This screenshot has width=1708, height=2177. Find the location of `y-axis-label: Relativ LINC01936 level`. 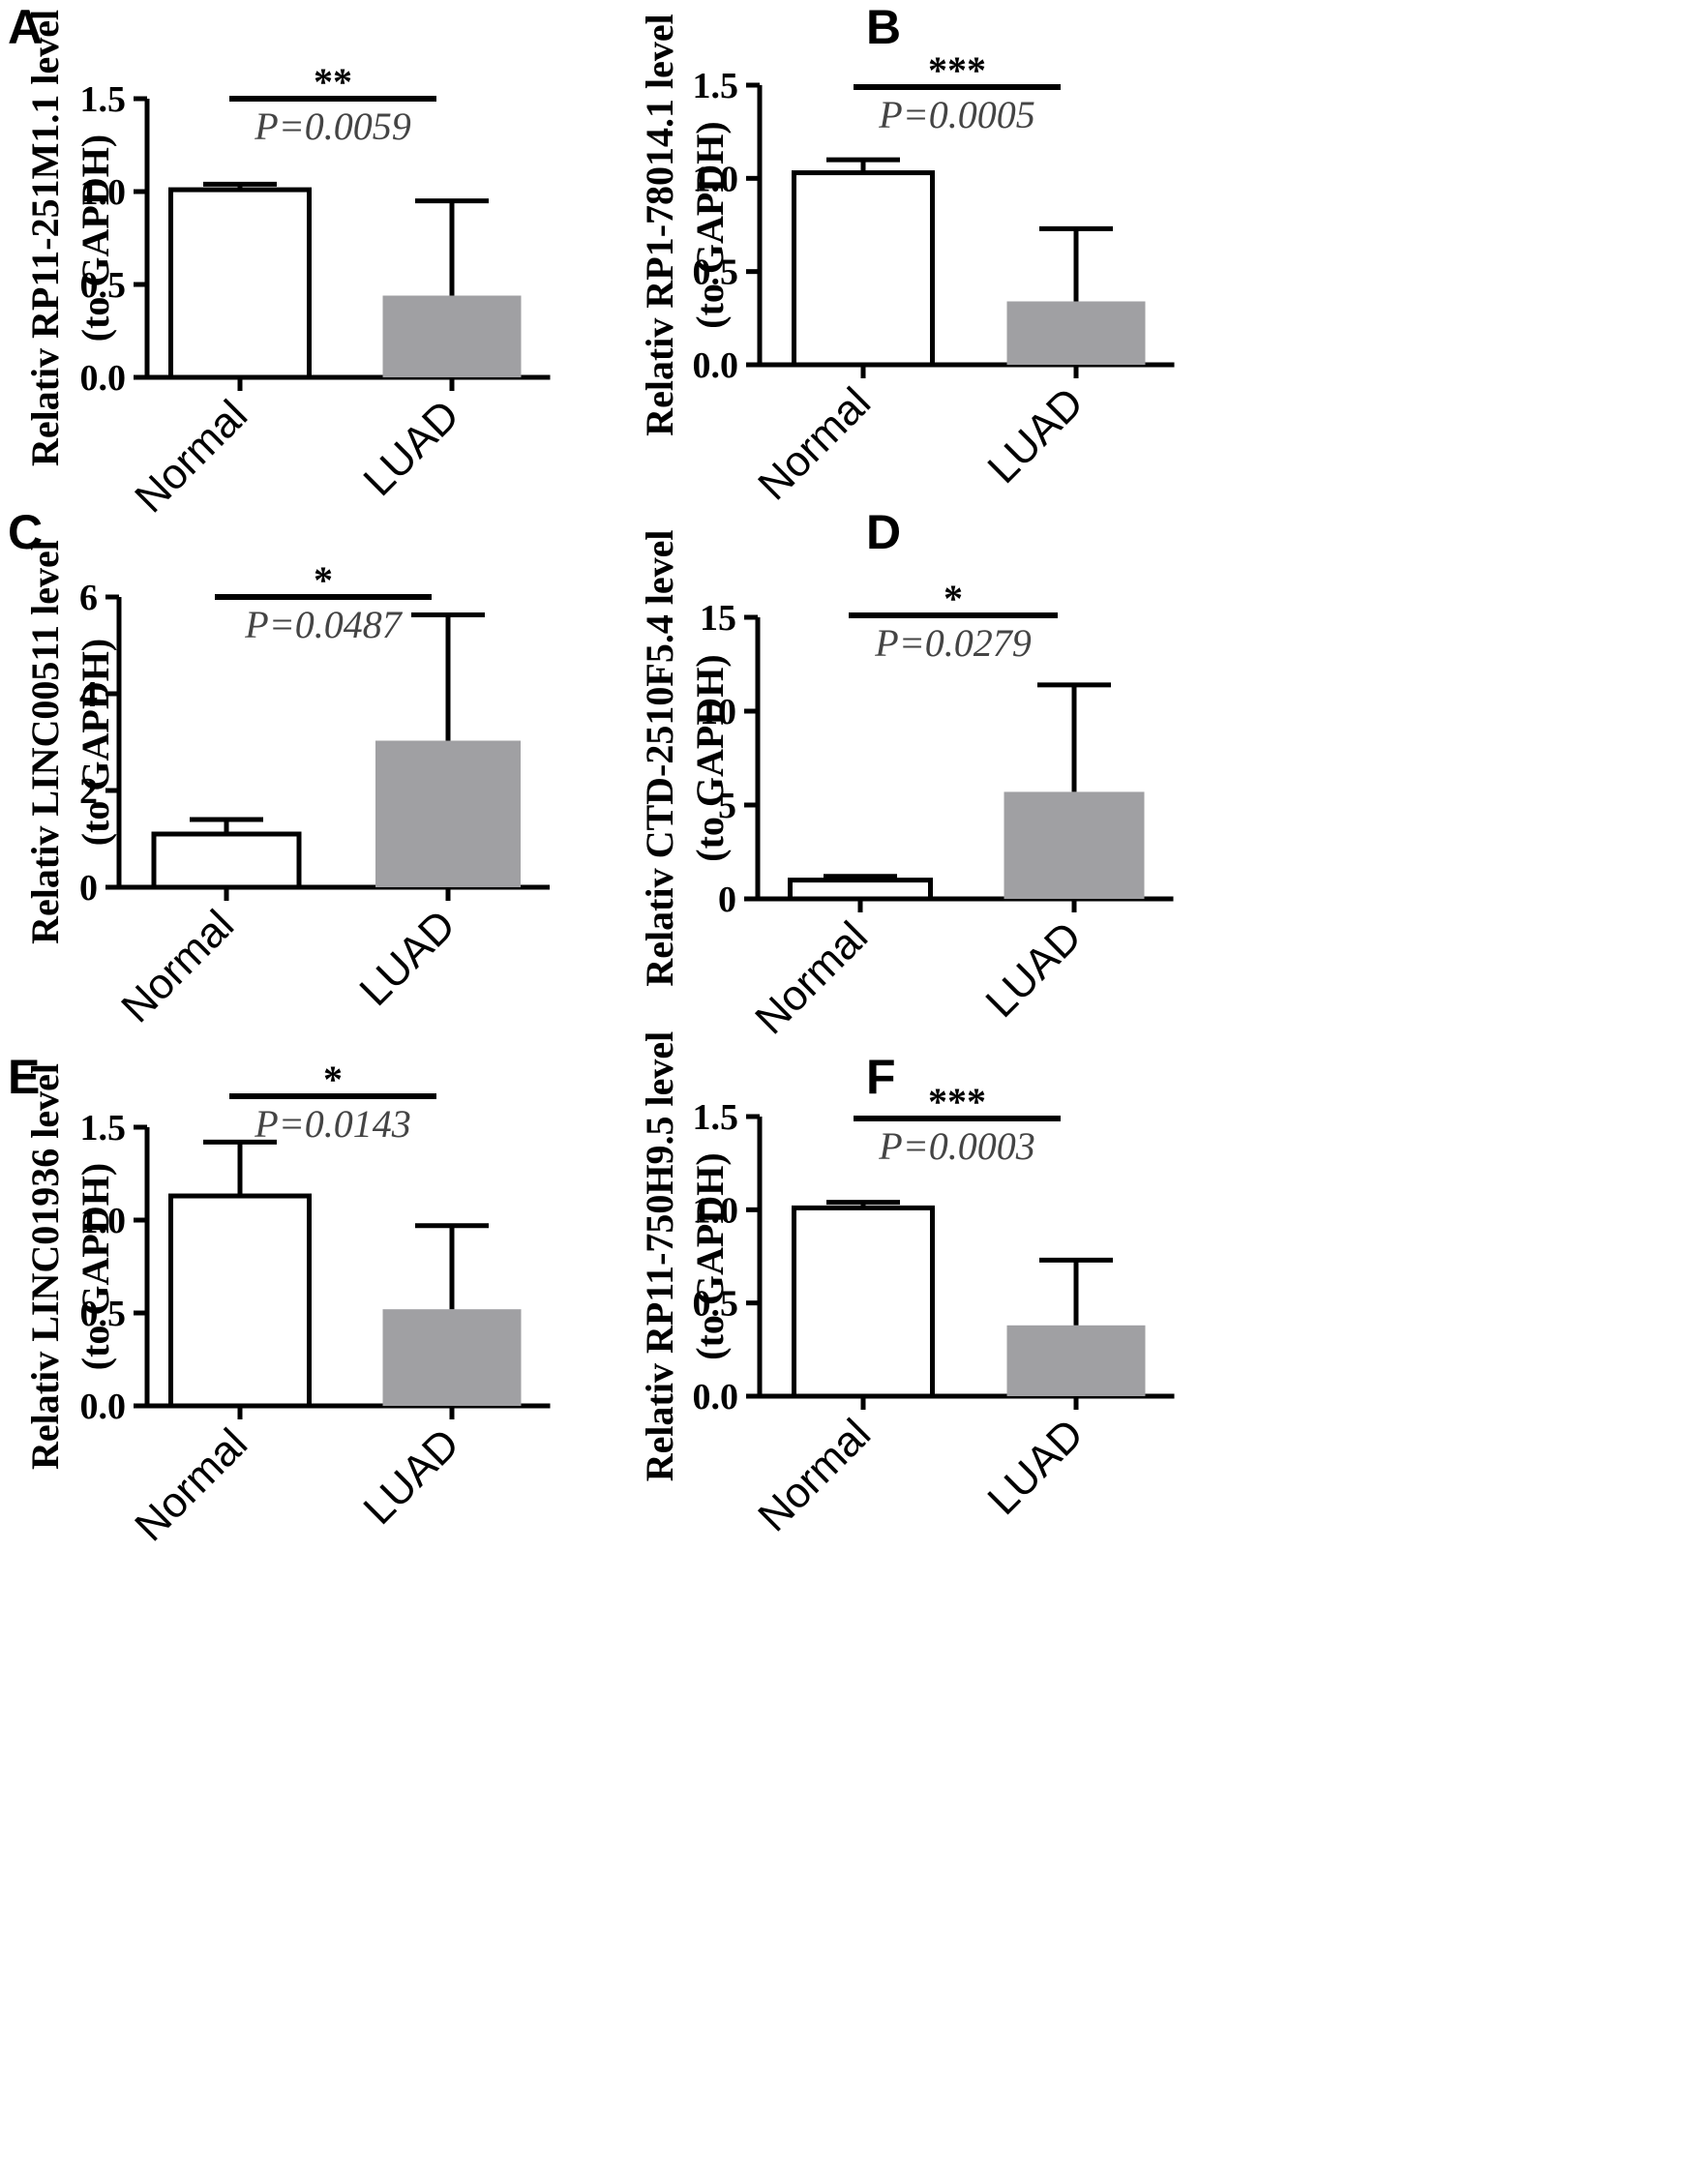

y-axis-label: Relativ LINC01936 level is located at coordinates (45, 1266).